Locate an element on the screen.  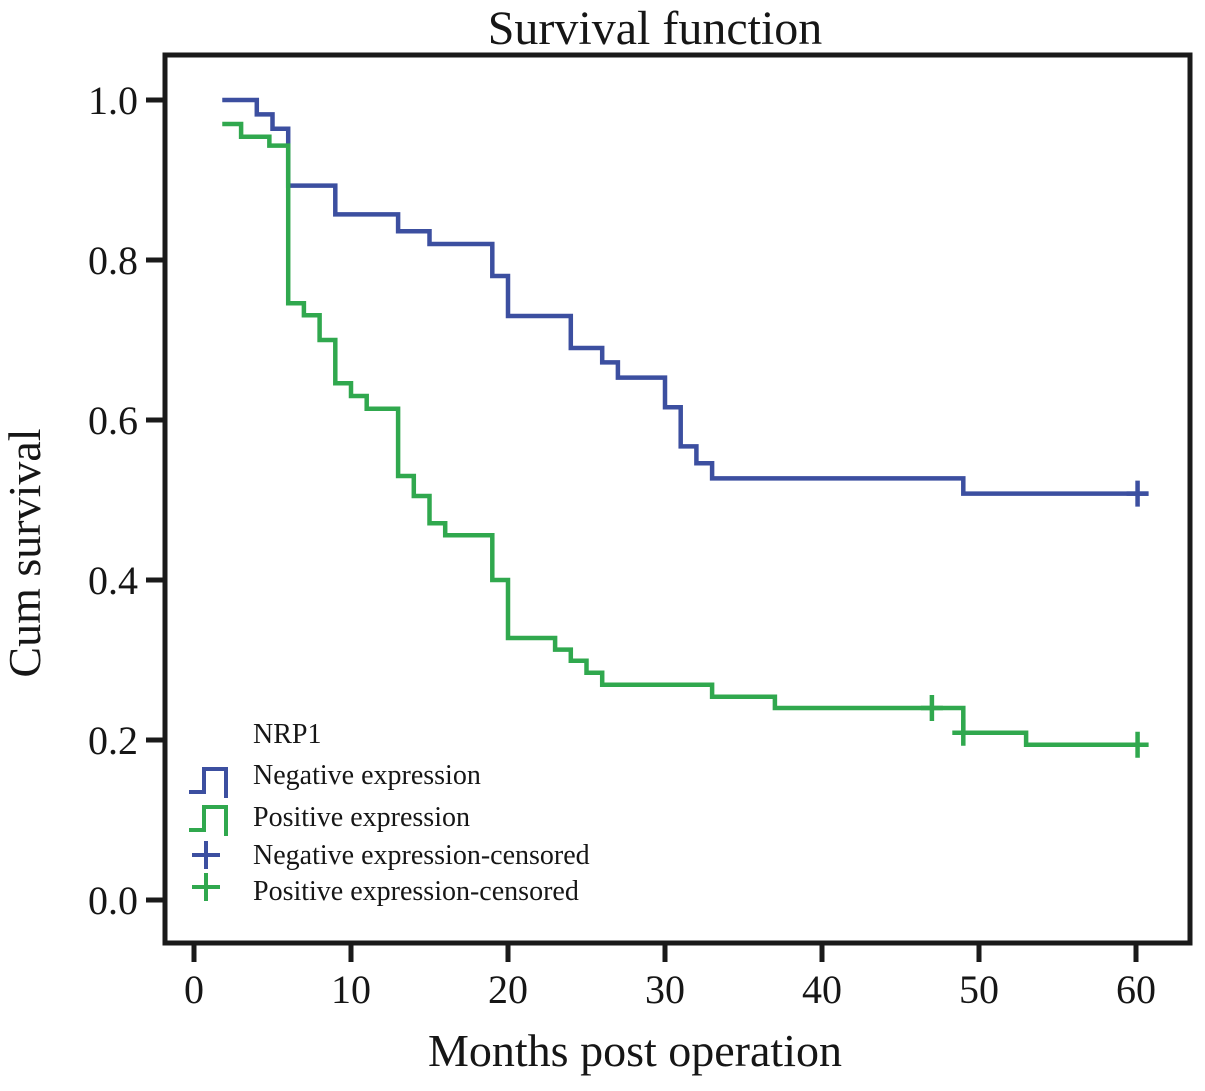
x-tick-label: 30 is located at coordinates (665, 989).